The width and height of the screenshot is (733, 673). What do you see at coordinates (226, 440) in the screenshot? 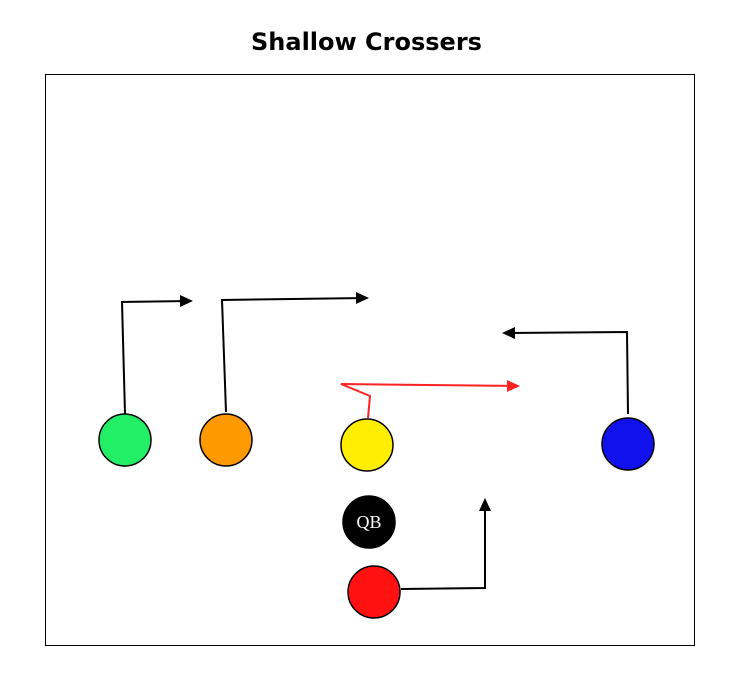
I see `player-slot-wr` at bounding box center [226, 440].